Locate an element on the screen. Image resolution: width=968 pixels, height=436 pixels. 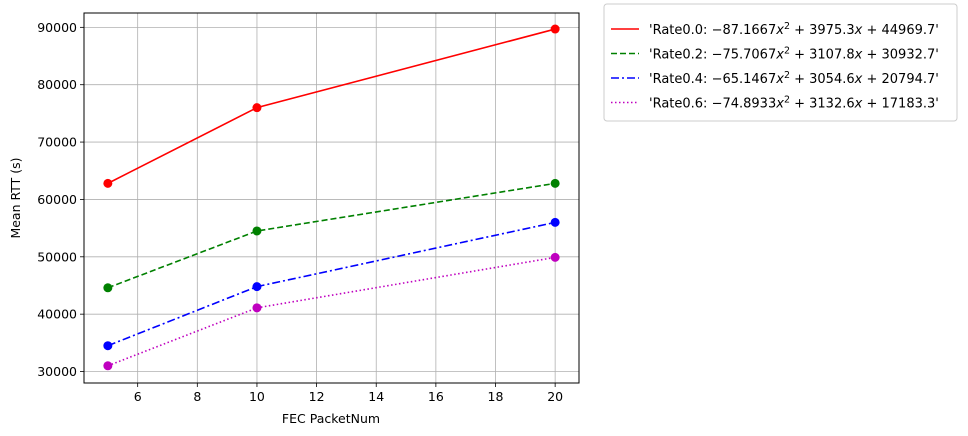
x-tick-label: 14 is located at coordinates (376, 396).